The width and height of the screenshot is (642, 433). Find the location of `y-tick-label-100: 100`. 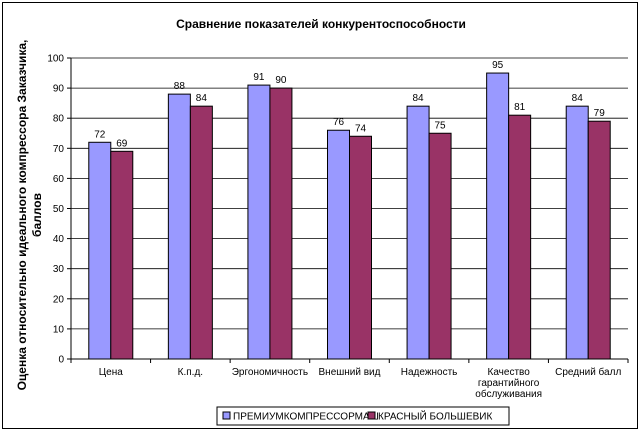

y-tick-label-100: 100 is located at coordinates (55, 59).